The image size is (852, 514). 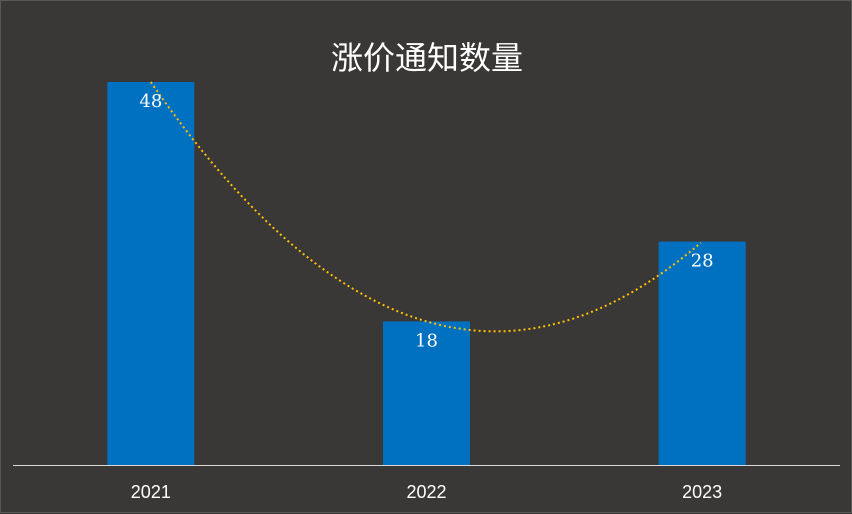 What do you see at coordinates (702, 353) in the screenshot?
I see `bar-2023` at bounding box center [702, 353].